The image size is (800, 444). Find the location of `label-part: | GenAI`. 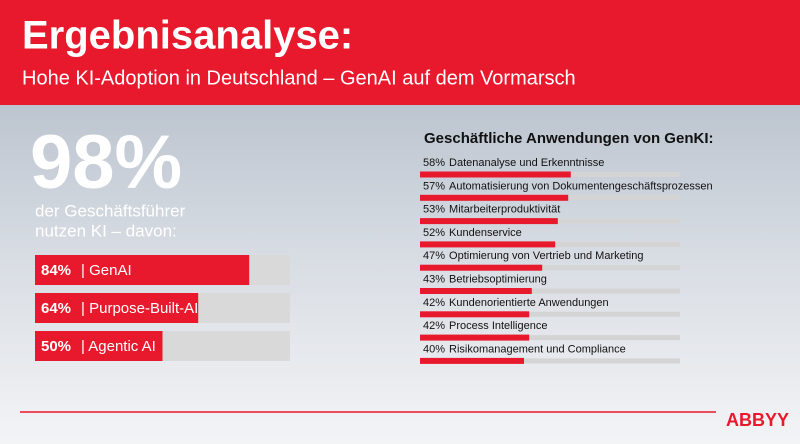

label-part: | GenAI is located at coordinates (106, 270).